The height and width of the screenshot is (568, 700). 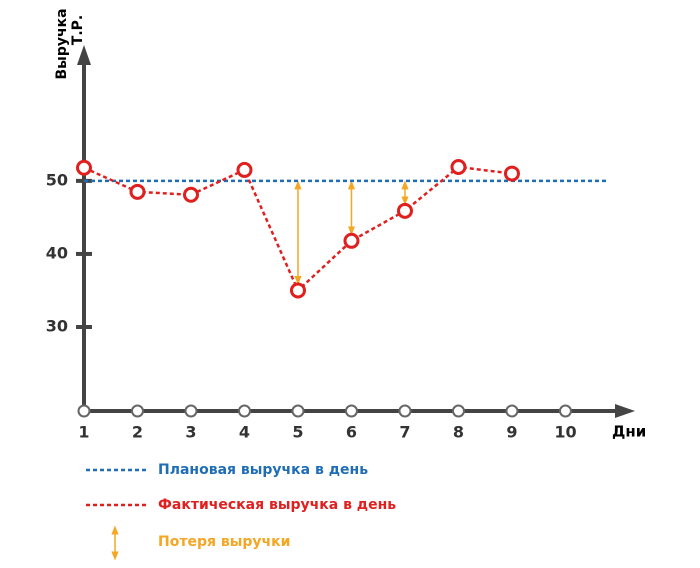 I want to click on x-tick-label: 2, so click(x=137, y=432).